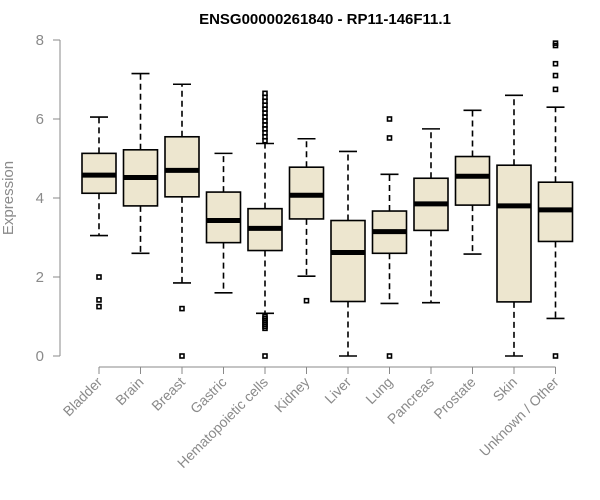 The image size is (600, 500). What do you see at coordinates (40, 356) in the screenshot?
I see `y-tick-label: 0` at bounding box center [40, 356].